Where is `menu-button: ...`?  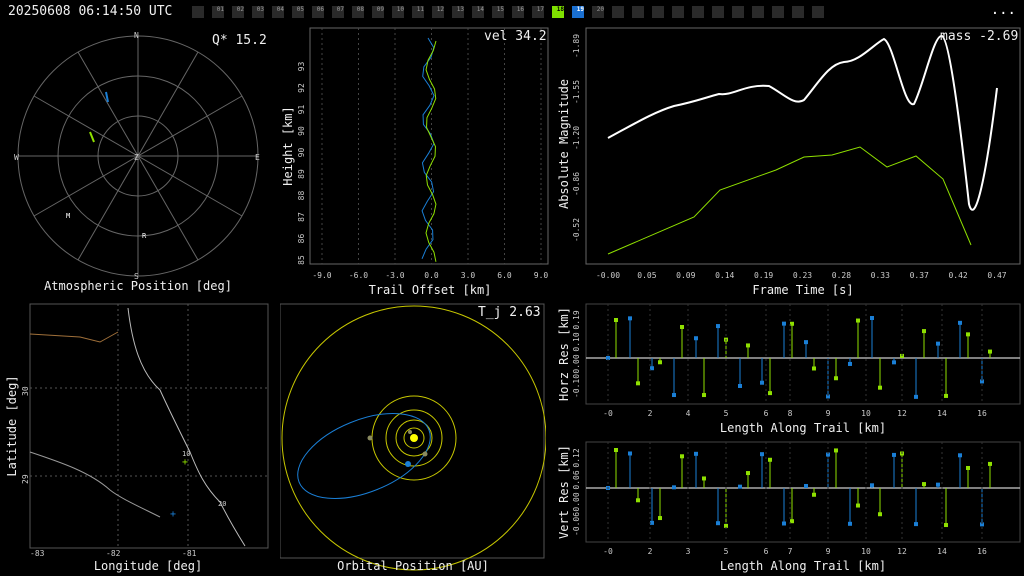 menu-button: ... is located at coordinates (1003, 10).